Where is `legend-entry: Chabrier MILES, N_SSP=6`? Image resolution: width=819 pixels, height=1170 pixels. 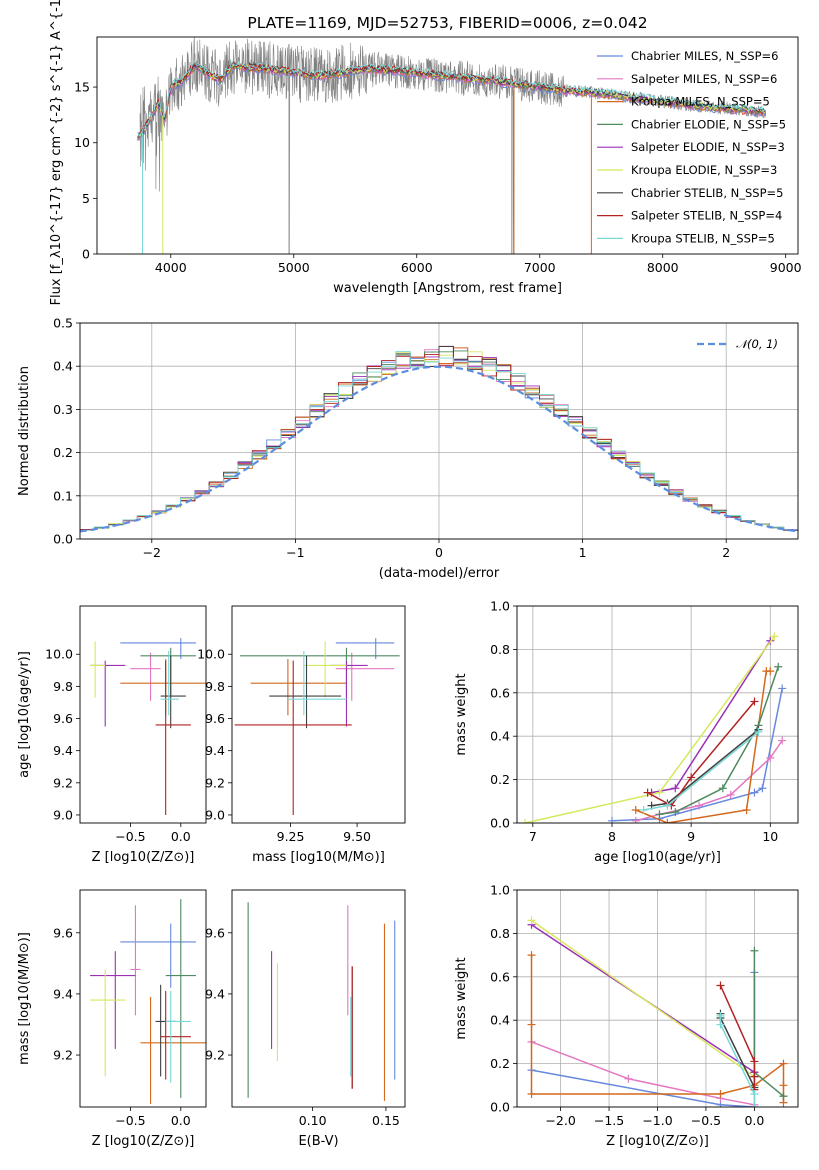 legend-entry: Chabrier MILES, N_SSP=6 is located at coordinates (704, 56).